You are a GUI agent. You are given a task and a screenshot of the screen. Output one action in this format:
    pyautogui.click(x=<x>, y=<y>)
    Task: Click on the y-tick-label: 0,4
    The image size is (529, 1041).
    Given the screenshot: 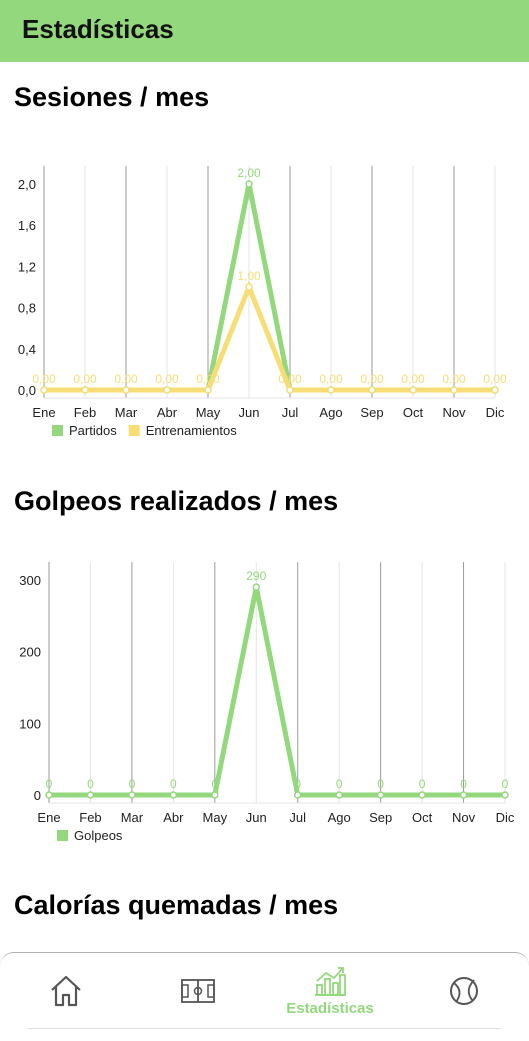 What is the action you would take?
    pyautogui.click(x=27, y=349)
    